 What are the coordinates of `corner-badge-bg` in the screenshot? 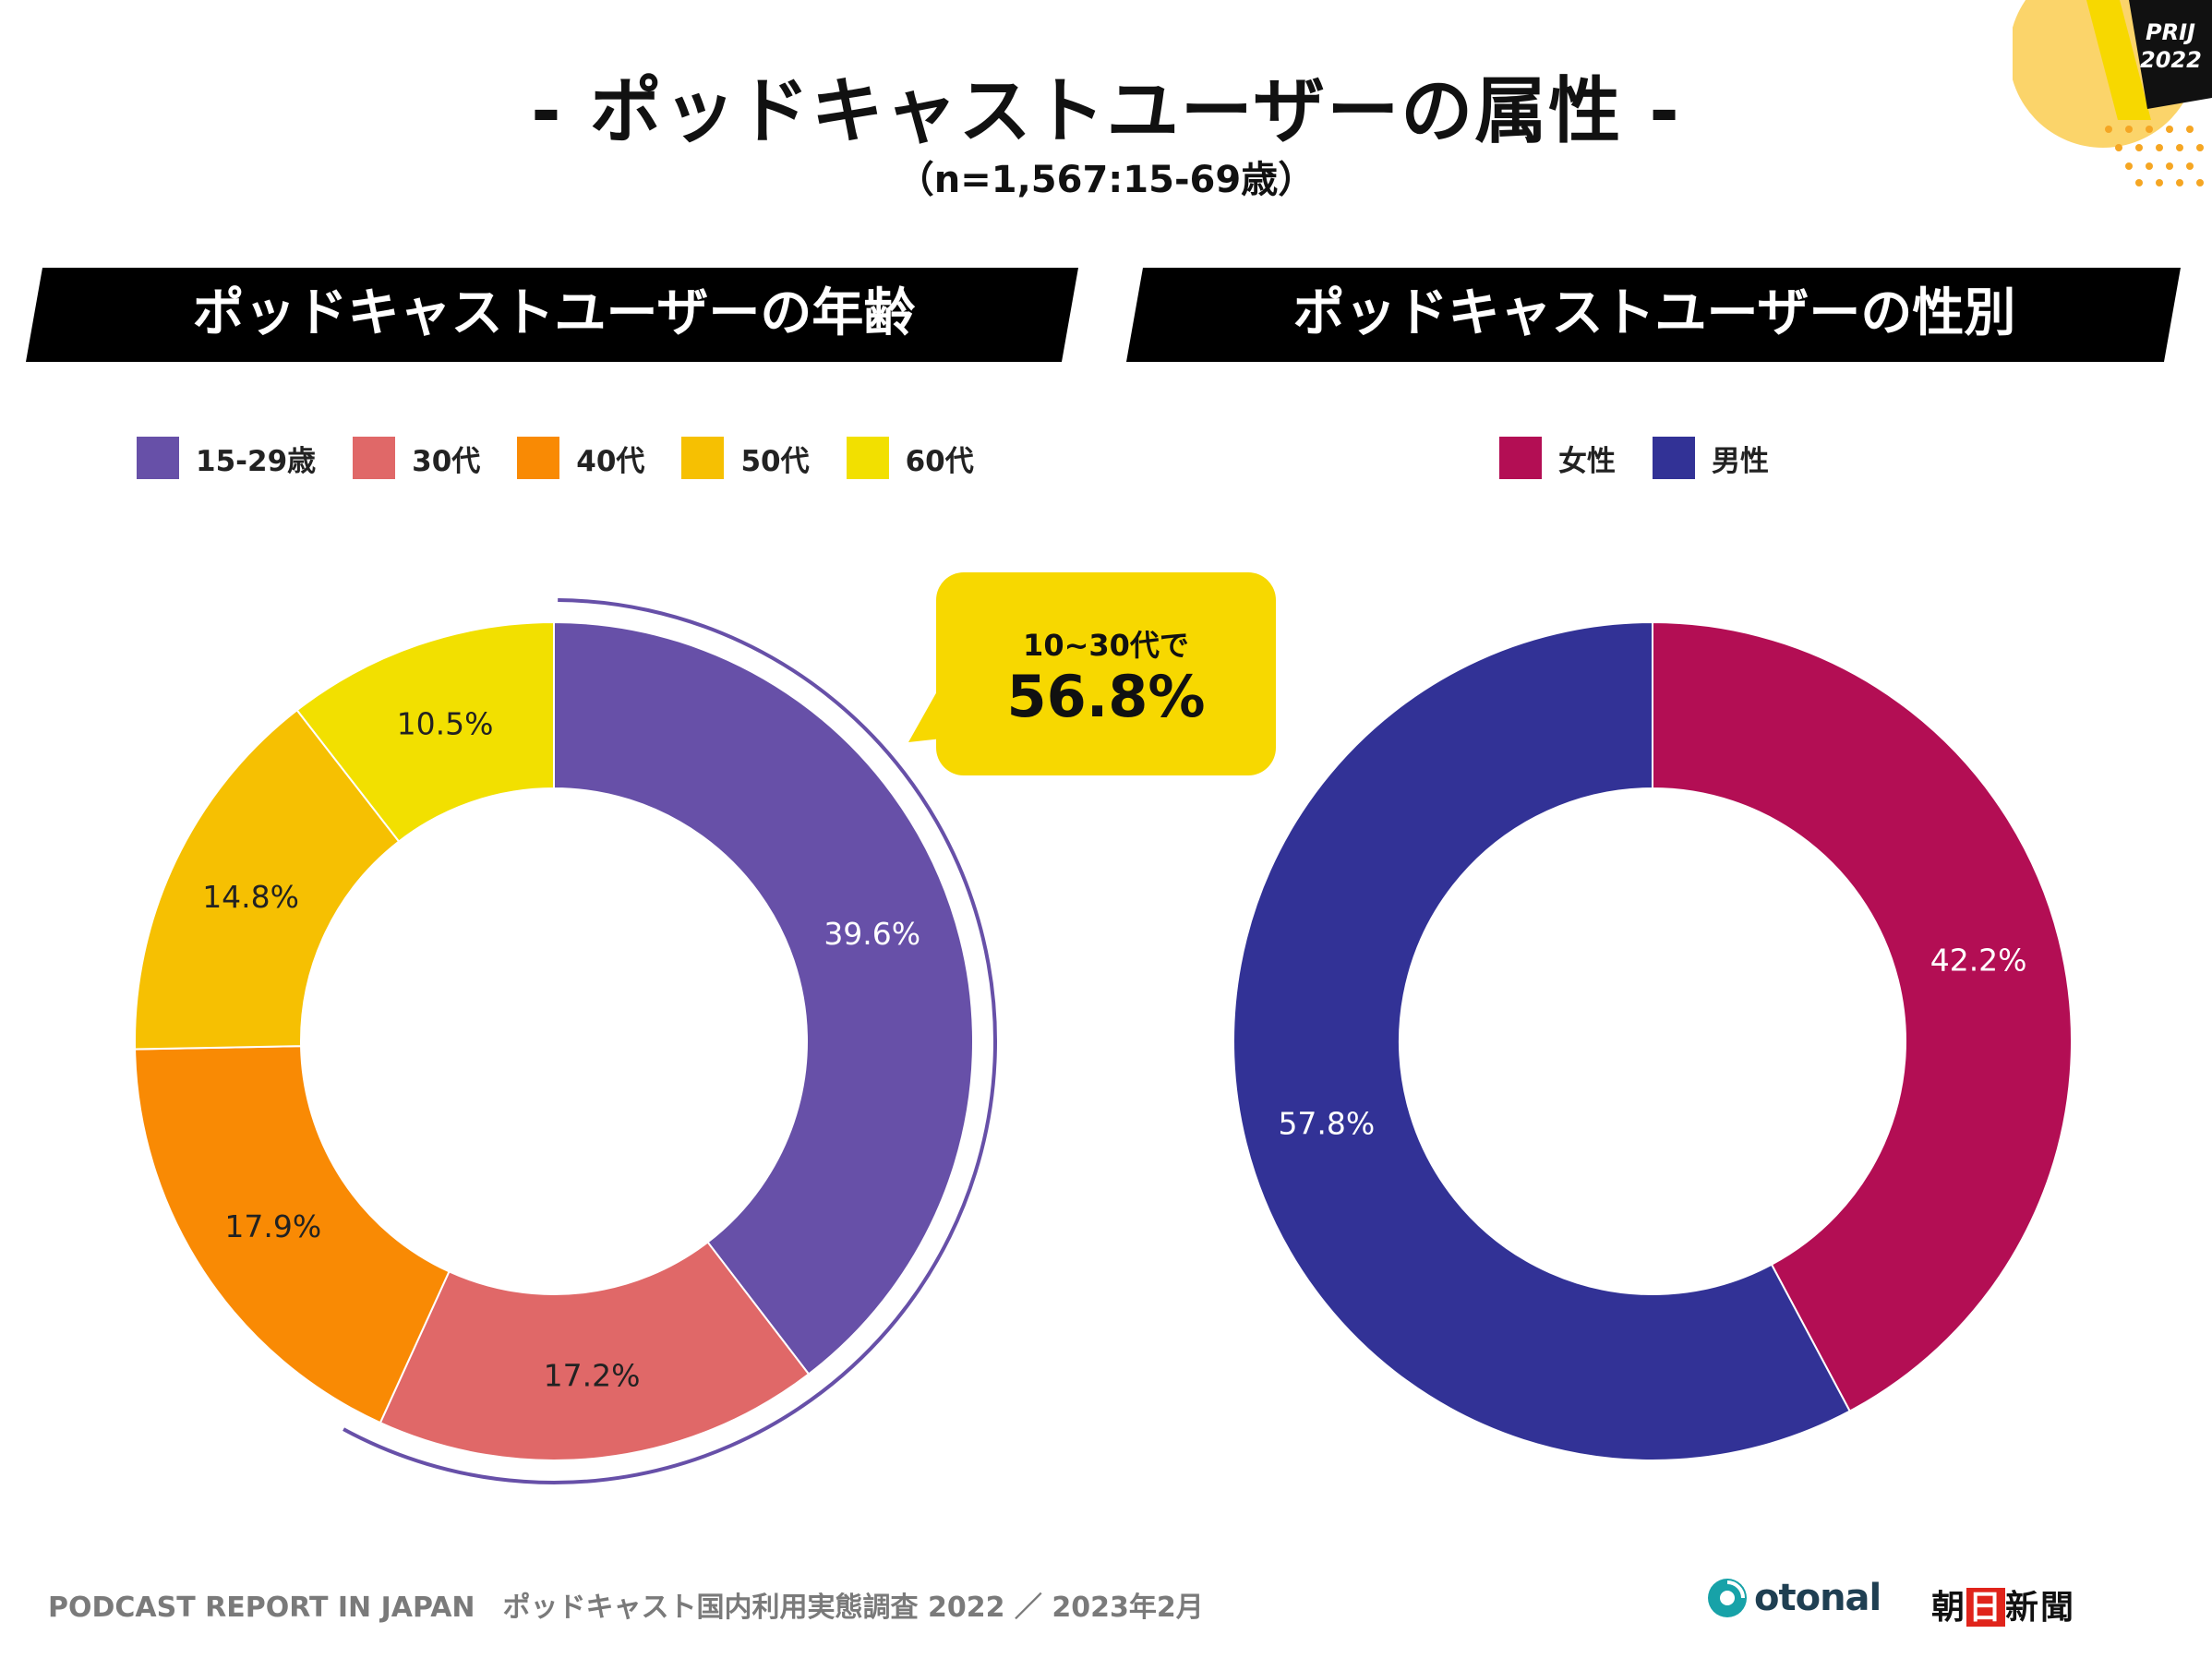 It's located at (2170, 54).